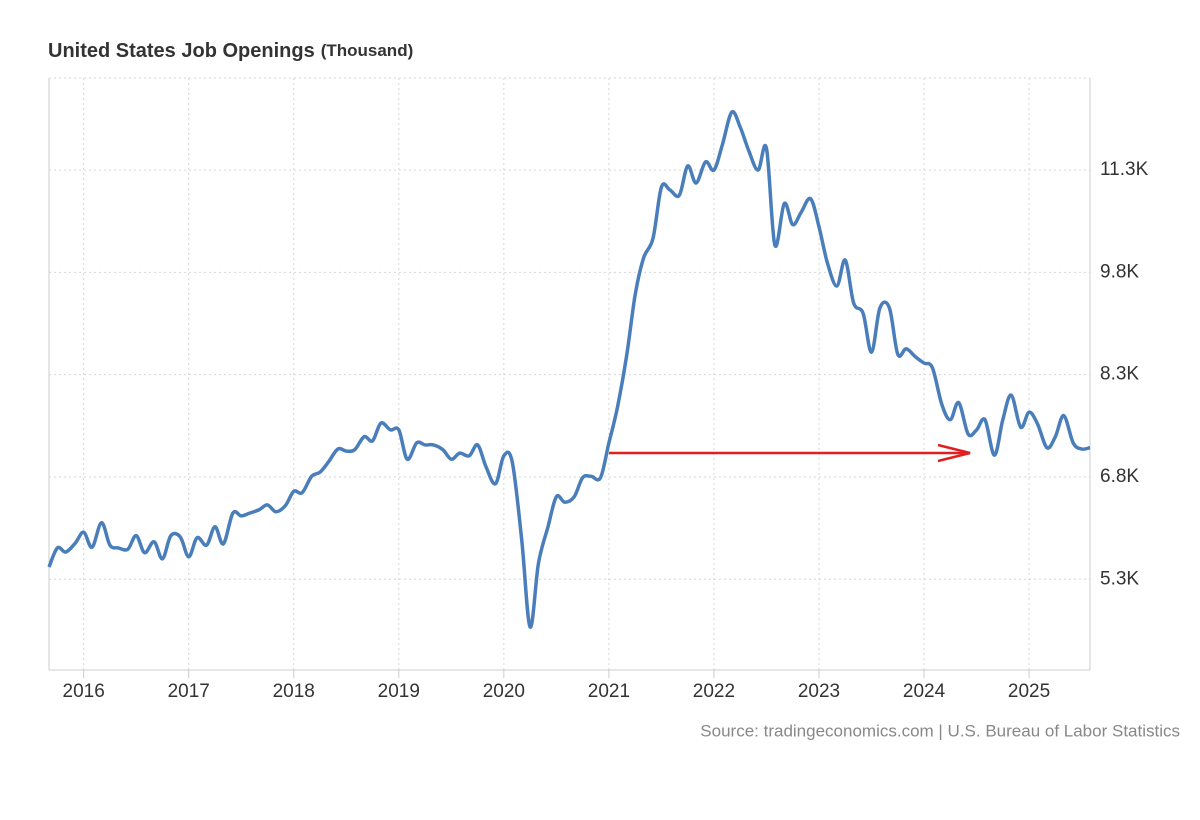 This screenshot has height=820, width=1200. I want to click on x-tick-label: 2021, so click(609, 691).